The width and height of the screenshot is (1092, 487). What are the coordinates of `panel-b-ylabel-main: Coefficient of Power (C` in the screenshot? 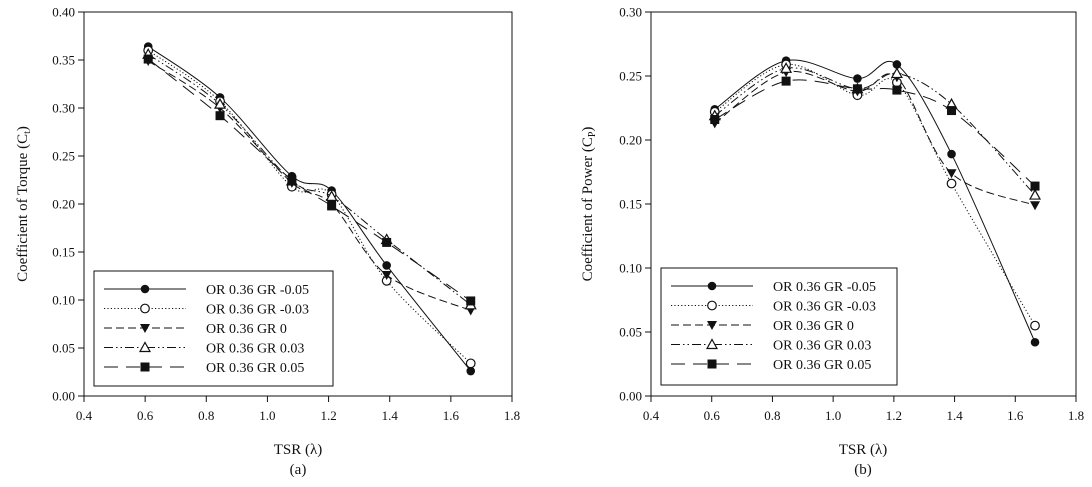 It's located at (588, 209).